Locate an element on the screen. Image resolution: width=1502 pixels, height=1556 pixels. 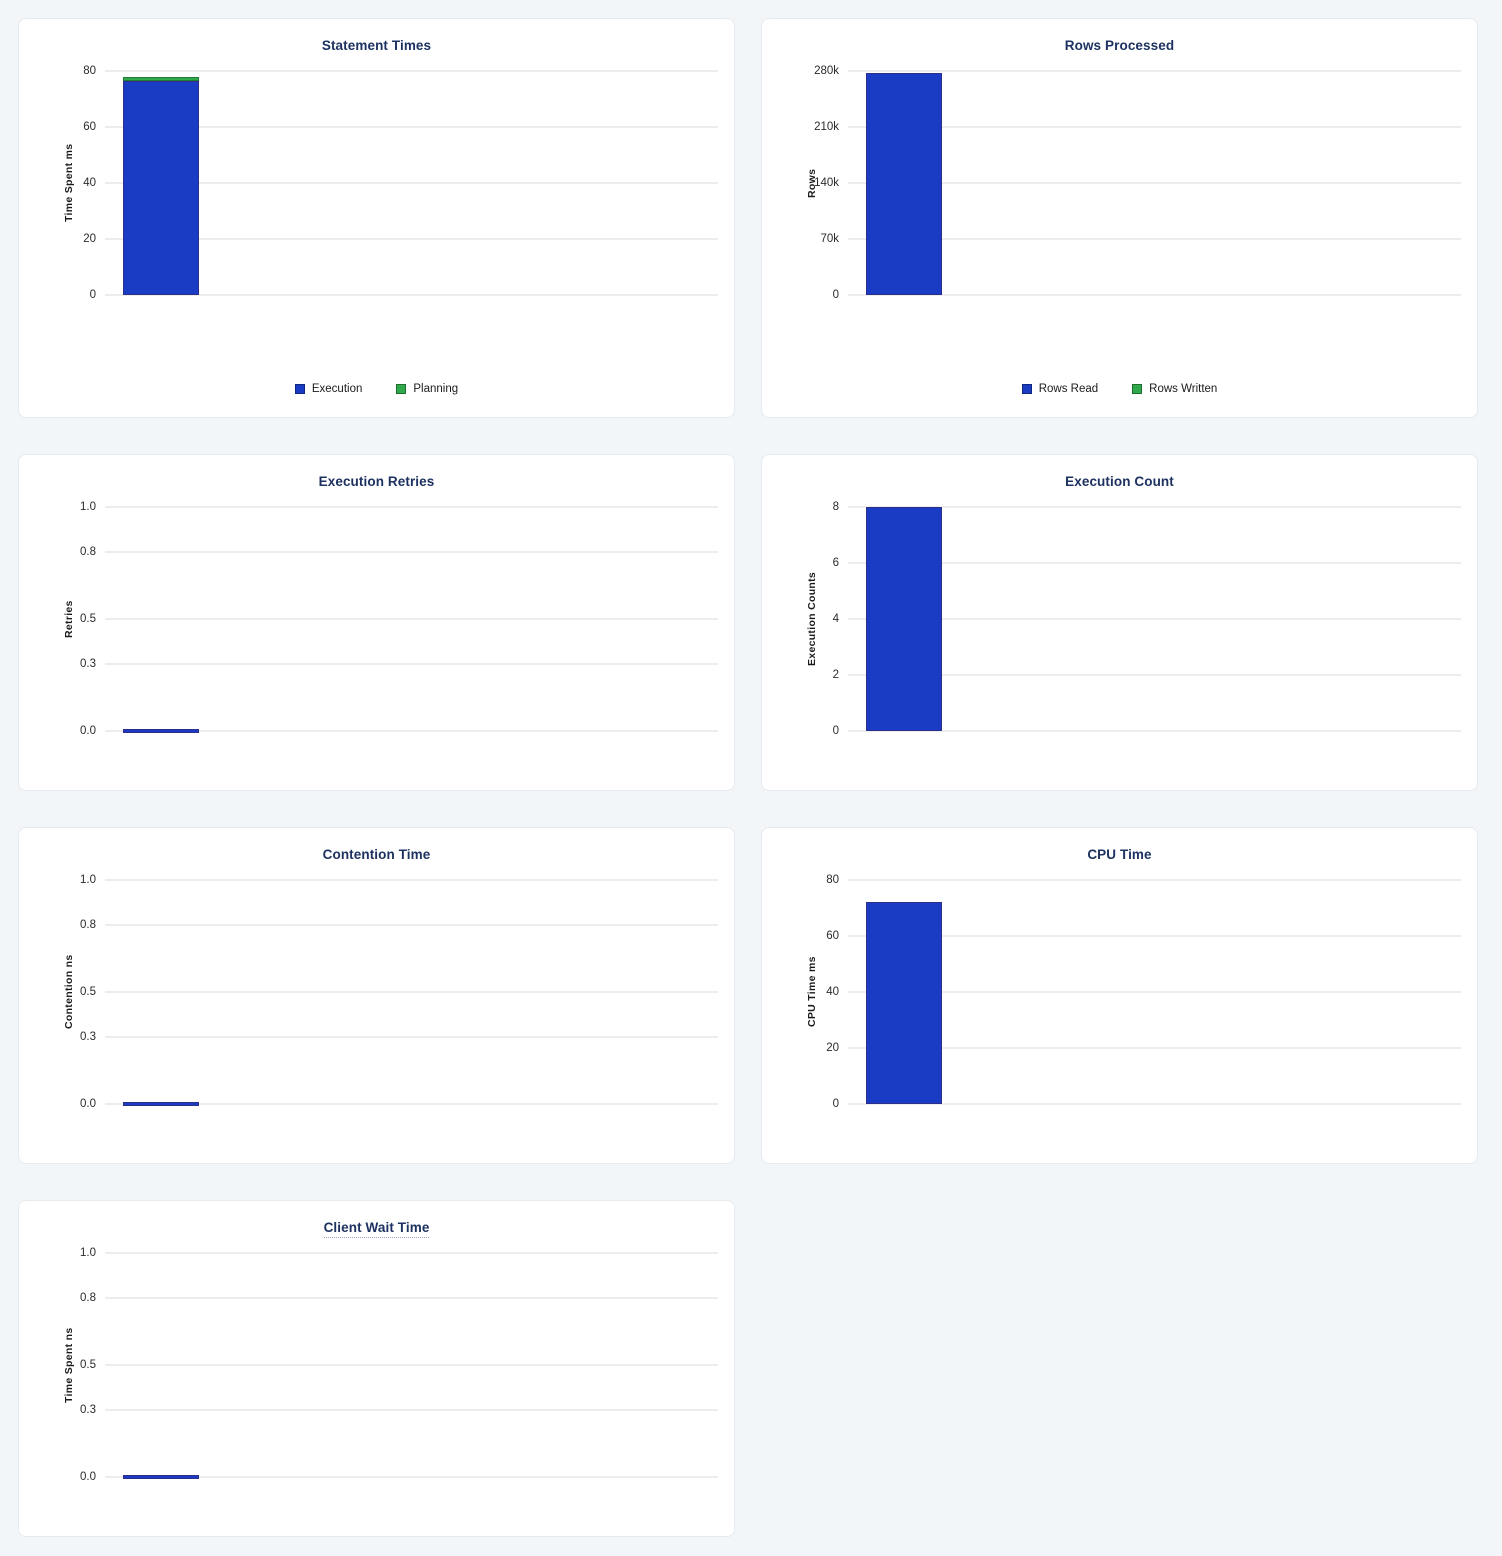
legend-label: Planning is located at coordinates (436, 389).